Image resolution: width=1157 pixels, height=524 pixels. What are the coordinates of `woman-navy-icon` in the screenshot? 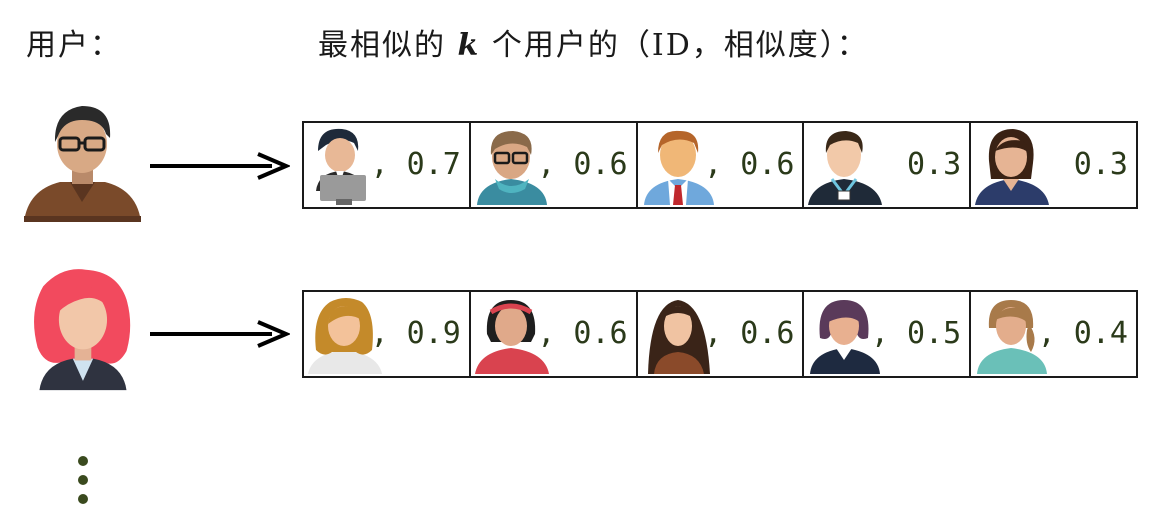 It's located at (1012, 167).